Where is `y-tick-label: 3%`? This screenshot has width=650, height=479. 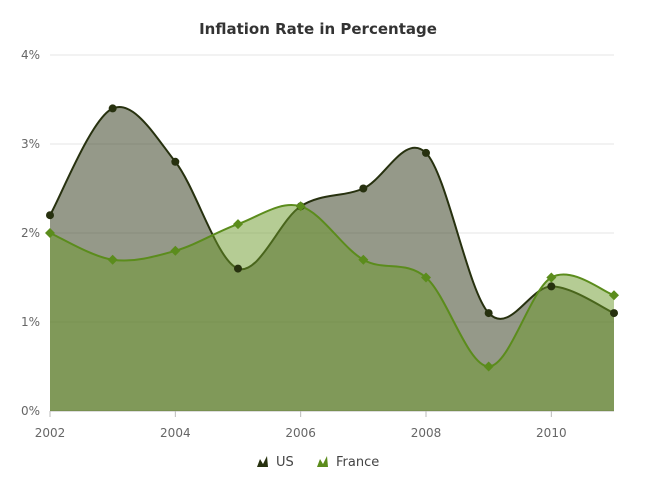
y-tick-label: 3% is located at coordinates (30, 144).